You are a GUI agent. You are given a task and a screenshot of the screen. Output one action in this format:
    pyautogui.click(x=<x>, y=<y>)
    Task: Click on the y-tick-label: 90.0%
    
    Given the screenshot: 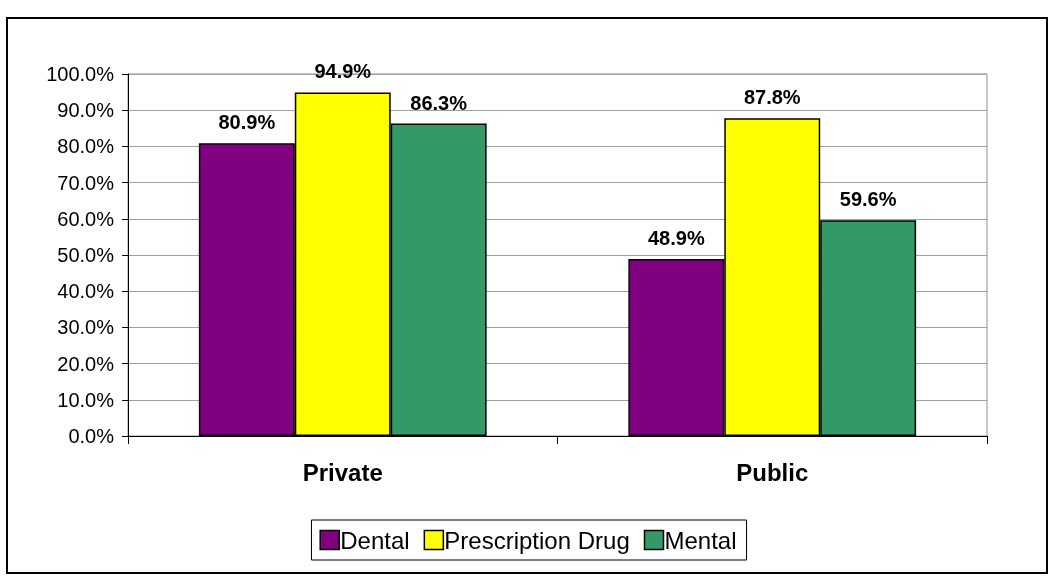 What is the action you would take?
    pyautogui.click(x=86, y=110)
    